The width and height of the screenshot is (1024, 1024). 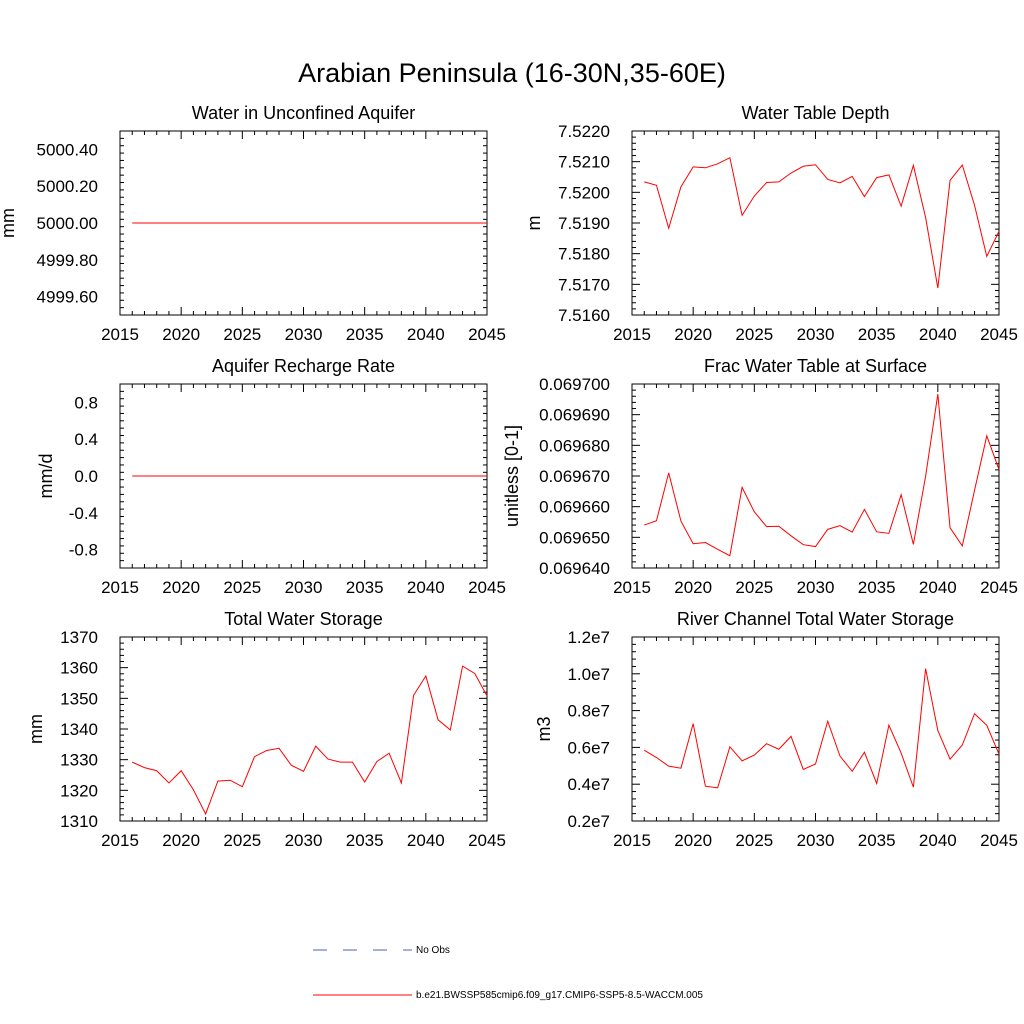 I want to click on chart-title: Water in Unconfined Aquifer, so click(x=303, y=113).